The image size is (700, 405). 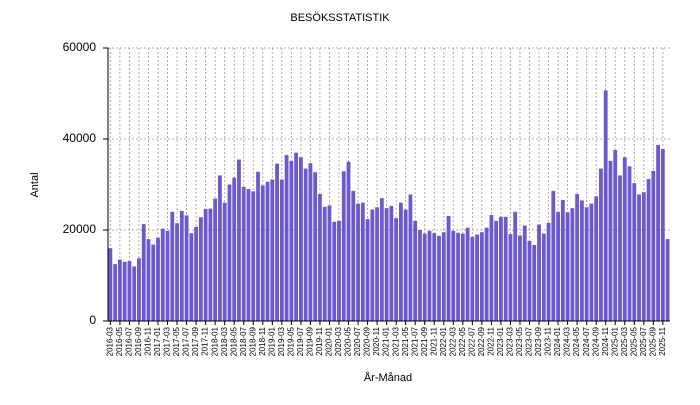 I want to click on x-tick-label: 2025-01, so click(x=614, y=341).